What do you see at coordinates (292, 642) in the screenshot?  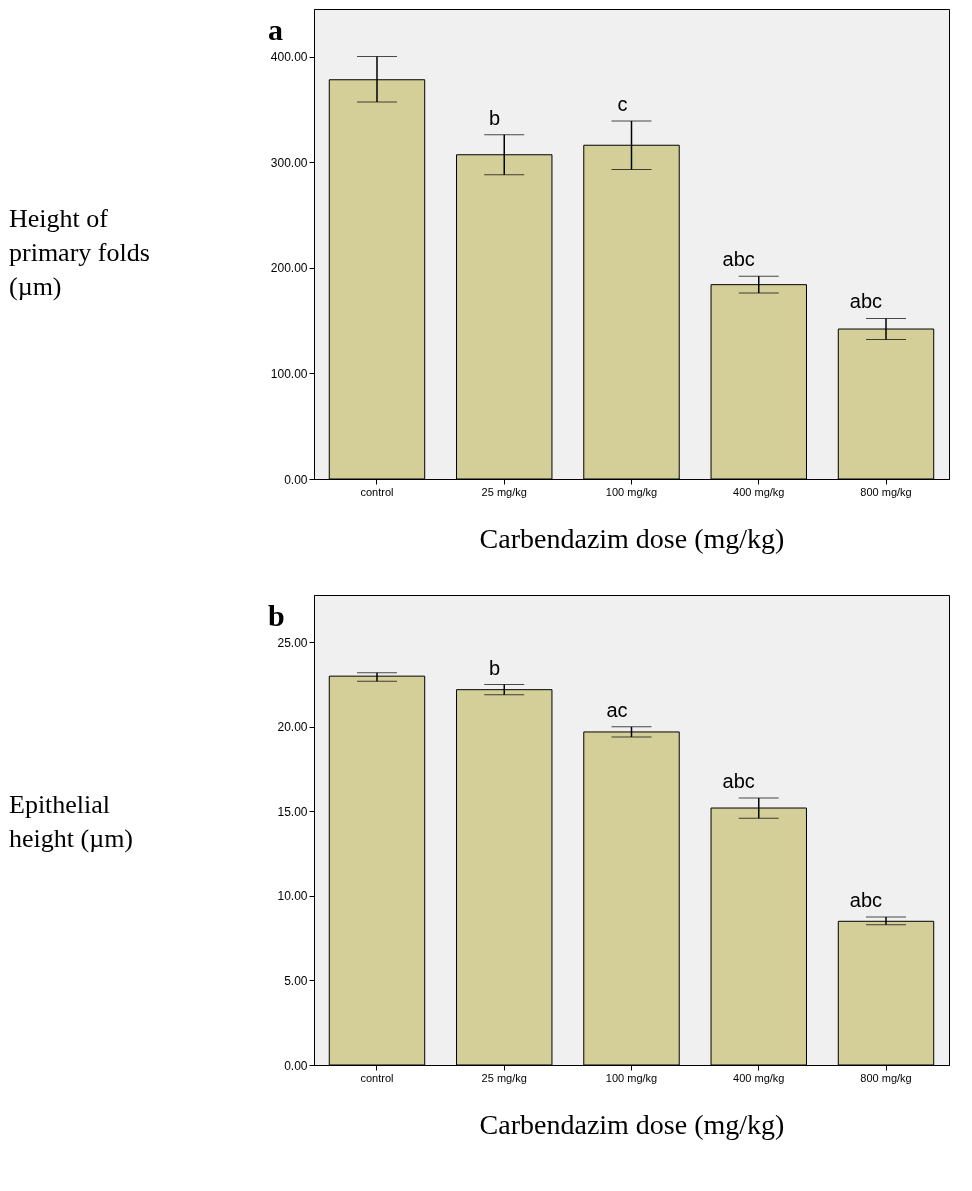 I see `y-tick-label: 25.00` at bounding box center [292, 642].